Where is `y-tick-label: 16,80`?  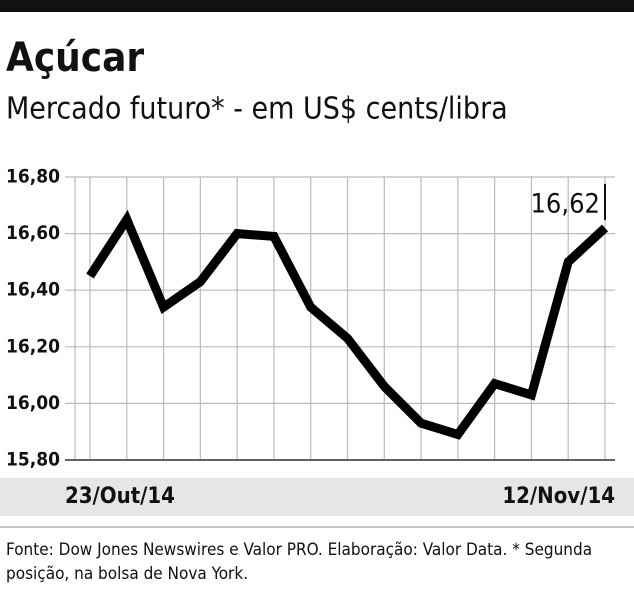
y-tick-label: 16,80 is located at coordinates (33, 177).